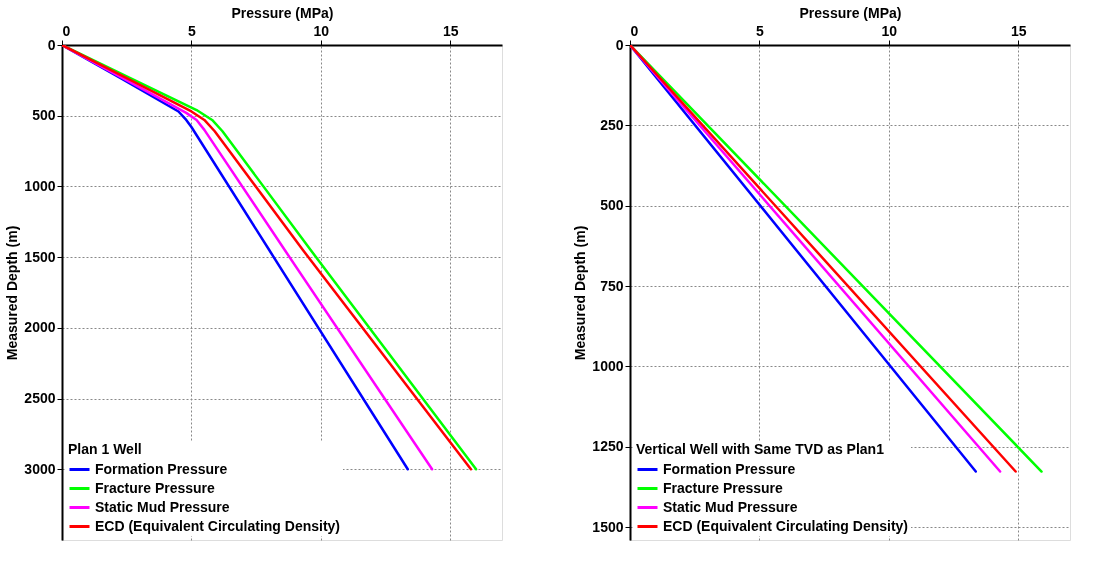 The width and height of the screenshot is (1115, 562). I want to click on legend-title: Vertical Well with Same TVD as Plan1, so click(760, 449).